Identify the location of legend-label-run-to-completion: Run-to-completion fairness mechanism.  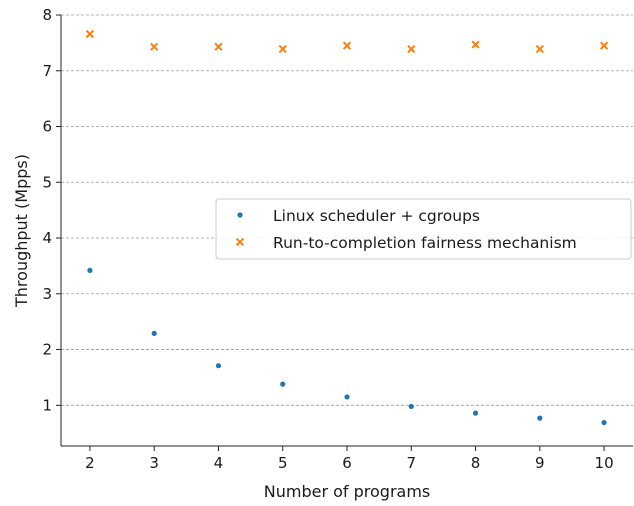
(425, 243).